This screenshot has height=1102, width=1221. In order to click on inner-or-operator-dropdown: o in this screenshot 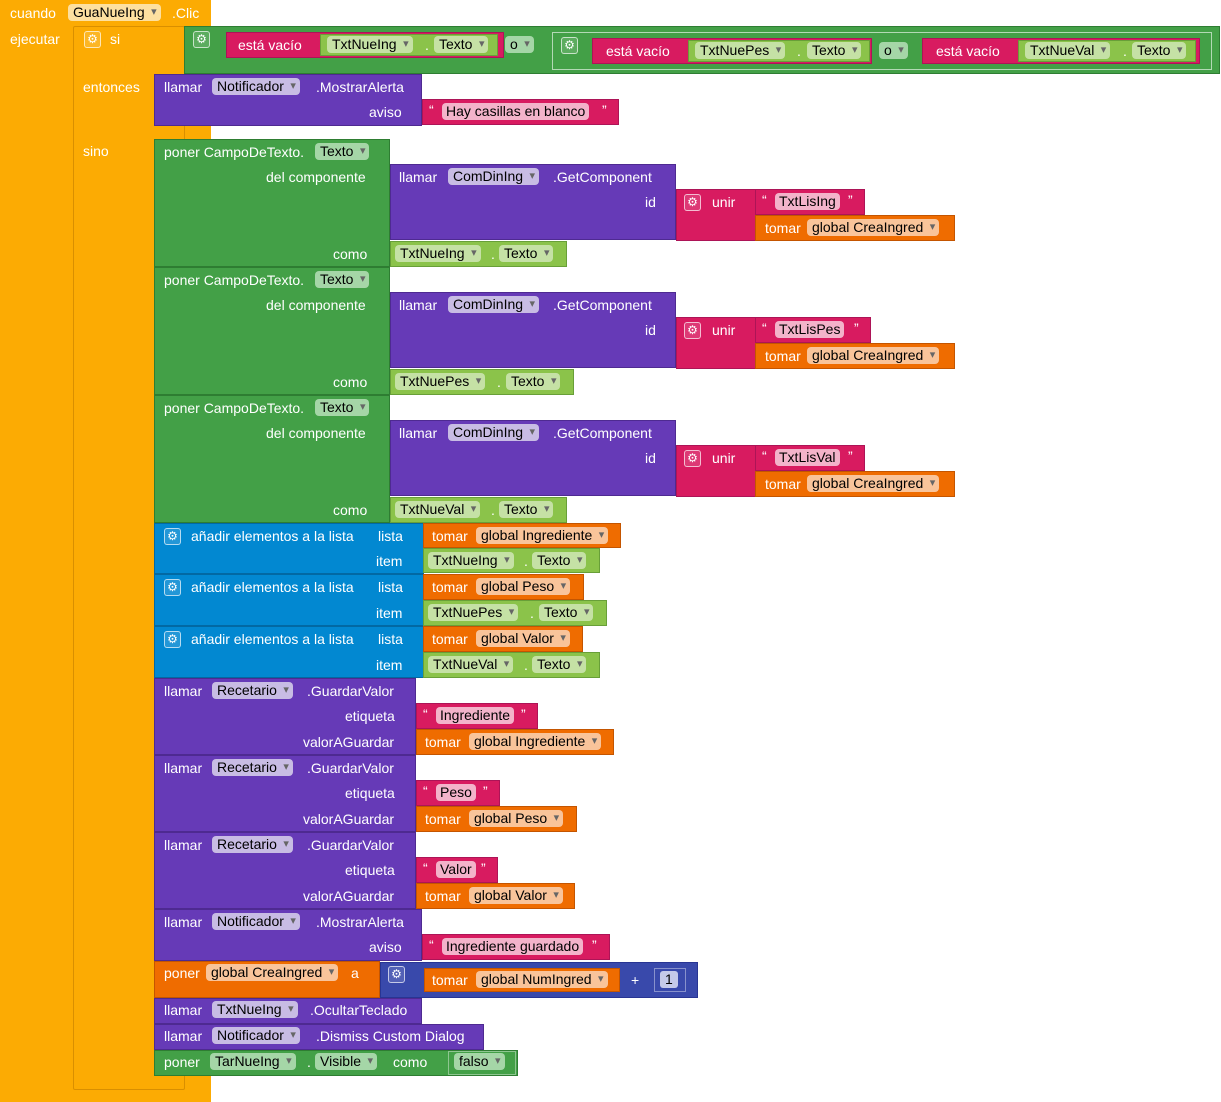, I will do `click(893, 50)`.